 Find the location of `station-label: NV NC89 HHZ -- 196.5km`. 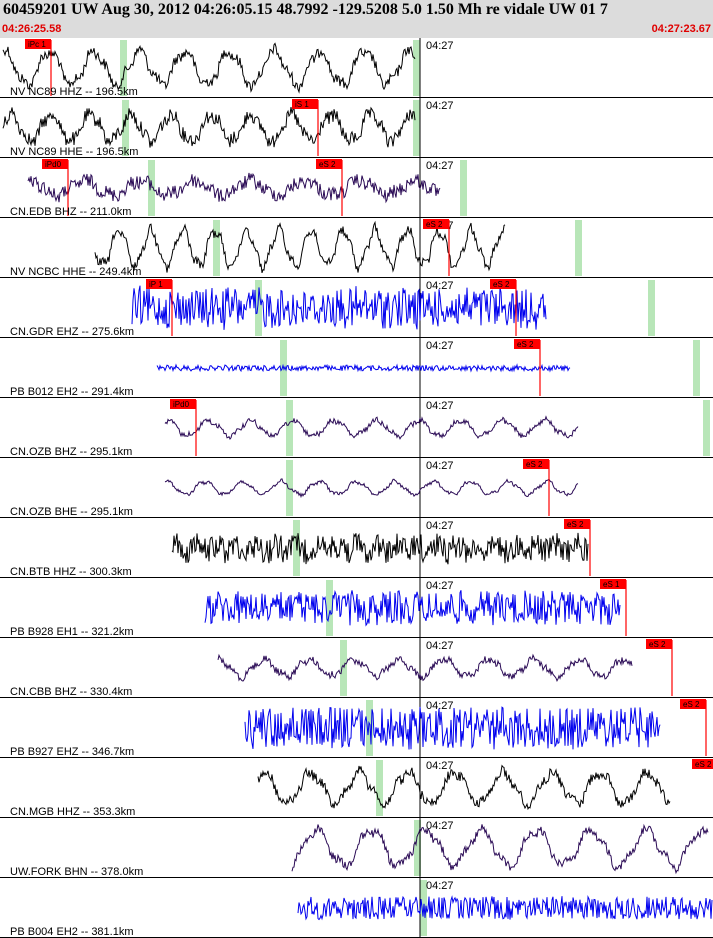

station-label: NV NC89 HHZ -- 196.5km is located at coordinates (74, 92).